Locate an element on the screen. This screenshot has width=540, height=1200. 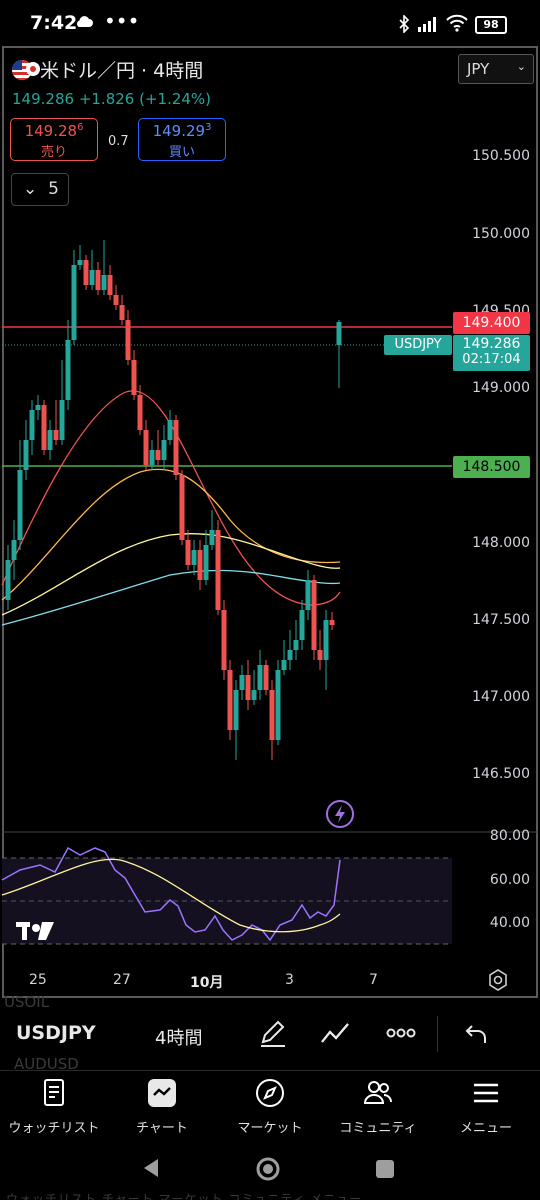
symbol-title: 米ドル／円 · 4時間 is located at coordinates (122, 71).